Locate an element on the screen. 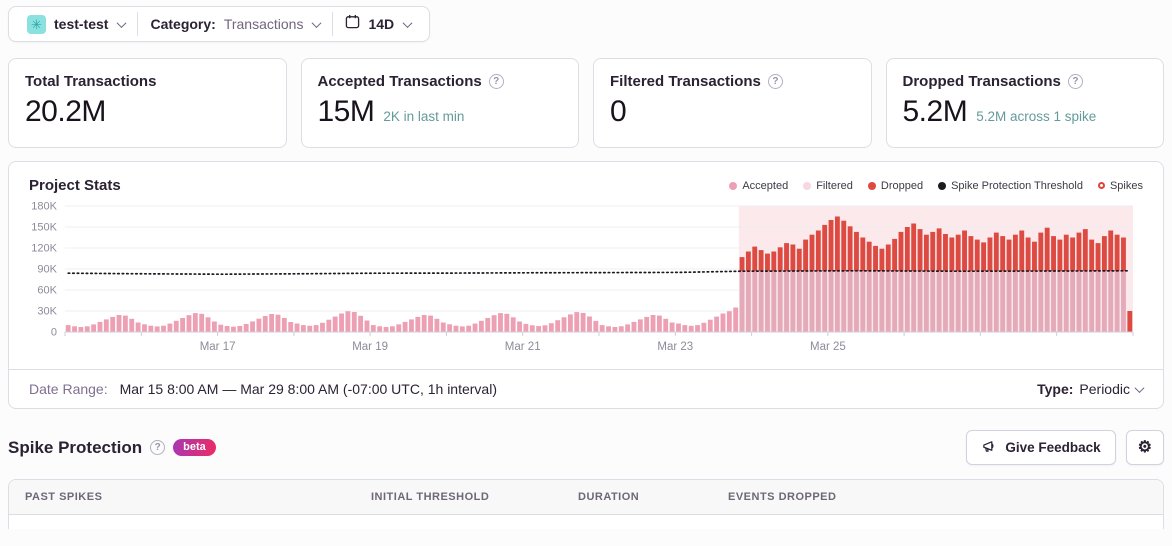 The height and width of the screenshot is (546, 1172). svg-text: 0 is located at coordinates (54, 333).